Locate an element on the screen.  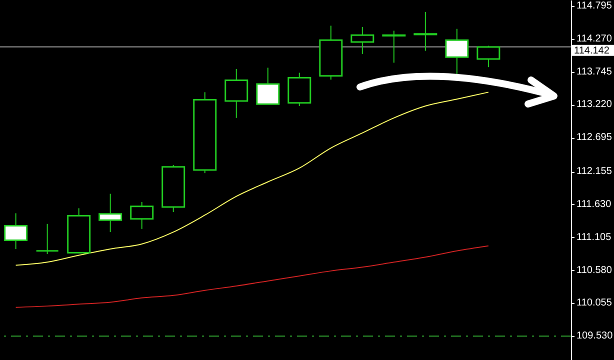
y-tick-label: 111.630 is located at coordinates (594, 204).